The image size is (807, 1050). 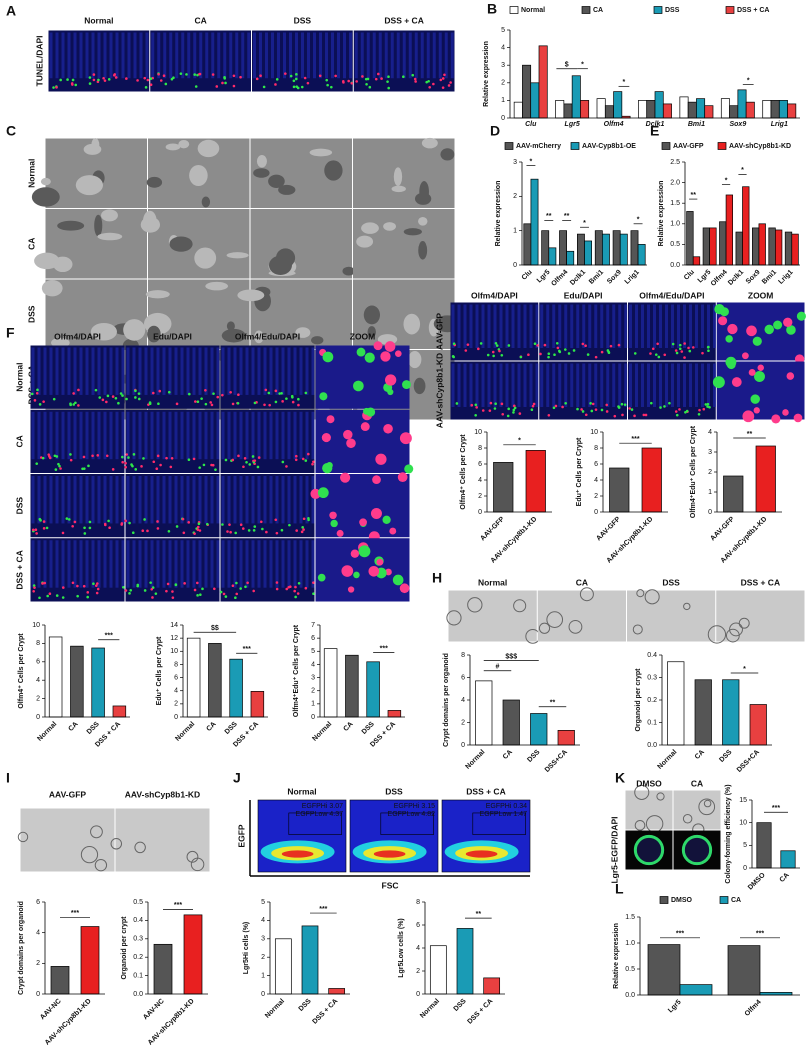 What do you see at coordinates (742, 170) in the screenshot?
I see `significance-label: *` at bounding box center [742, 170].